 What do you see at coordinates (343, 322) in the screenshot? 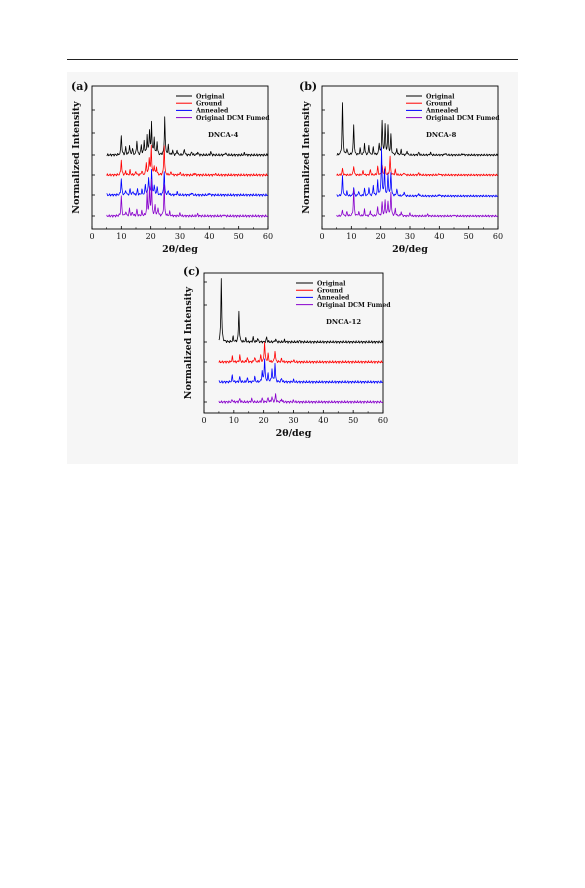
I see `sample-annotation: DNCA-12` at bounding box center [343, 322].